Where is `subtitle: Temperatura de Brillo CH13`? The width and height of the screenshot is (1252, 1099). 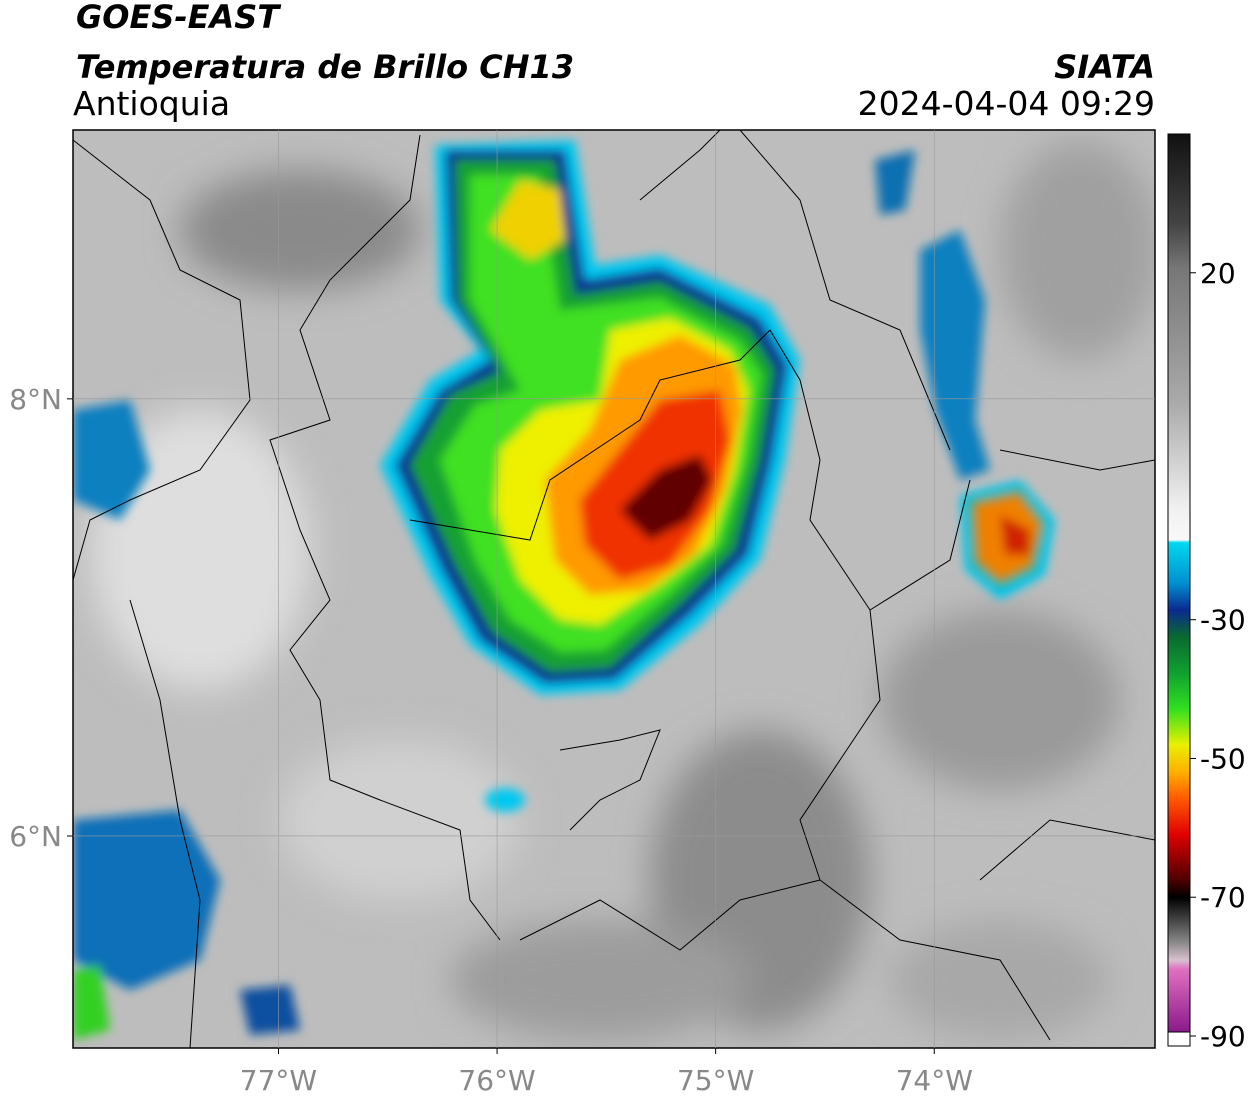
subtitle: Temperatura de Brillo CH13 is located at coordinates (325, 67).